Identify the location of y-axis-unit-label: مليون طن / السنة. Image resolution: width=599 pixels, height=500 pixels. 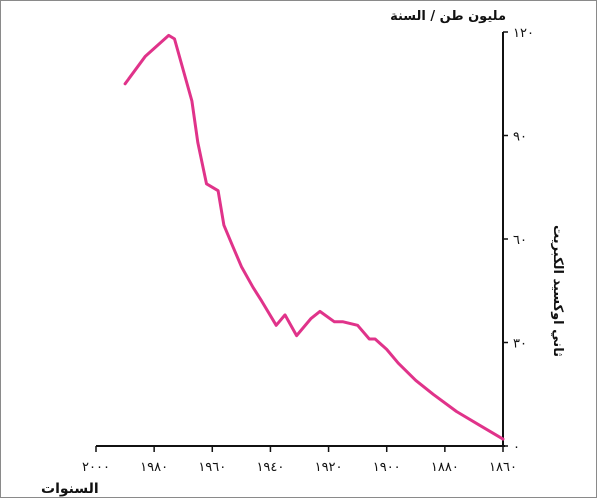
(448, 16).